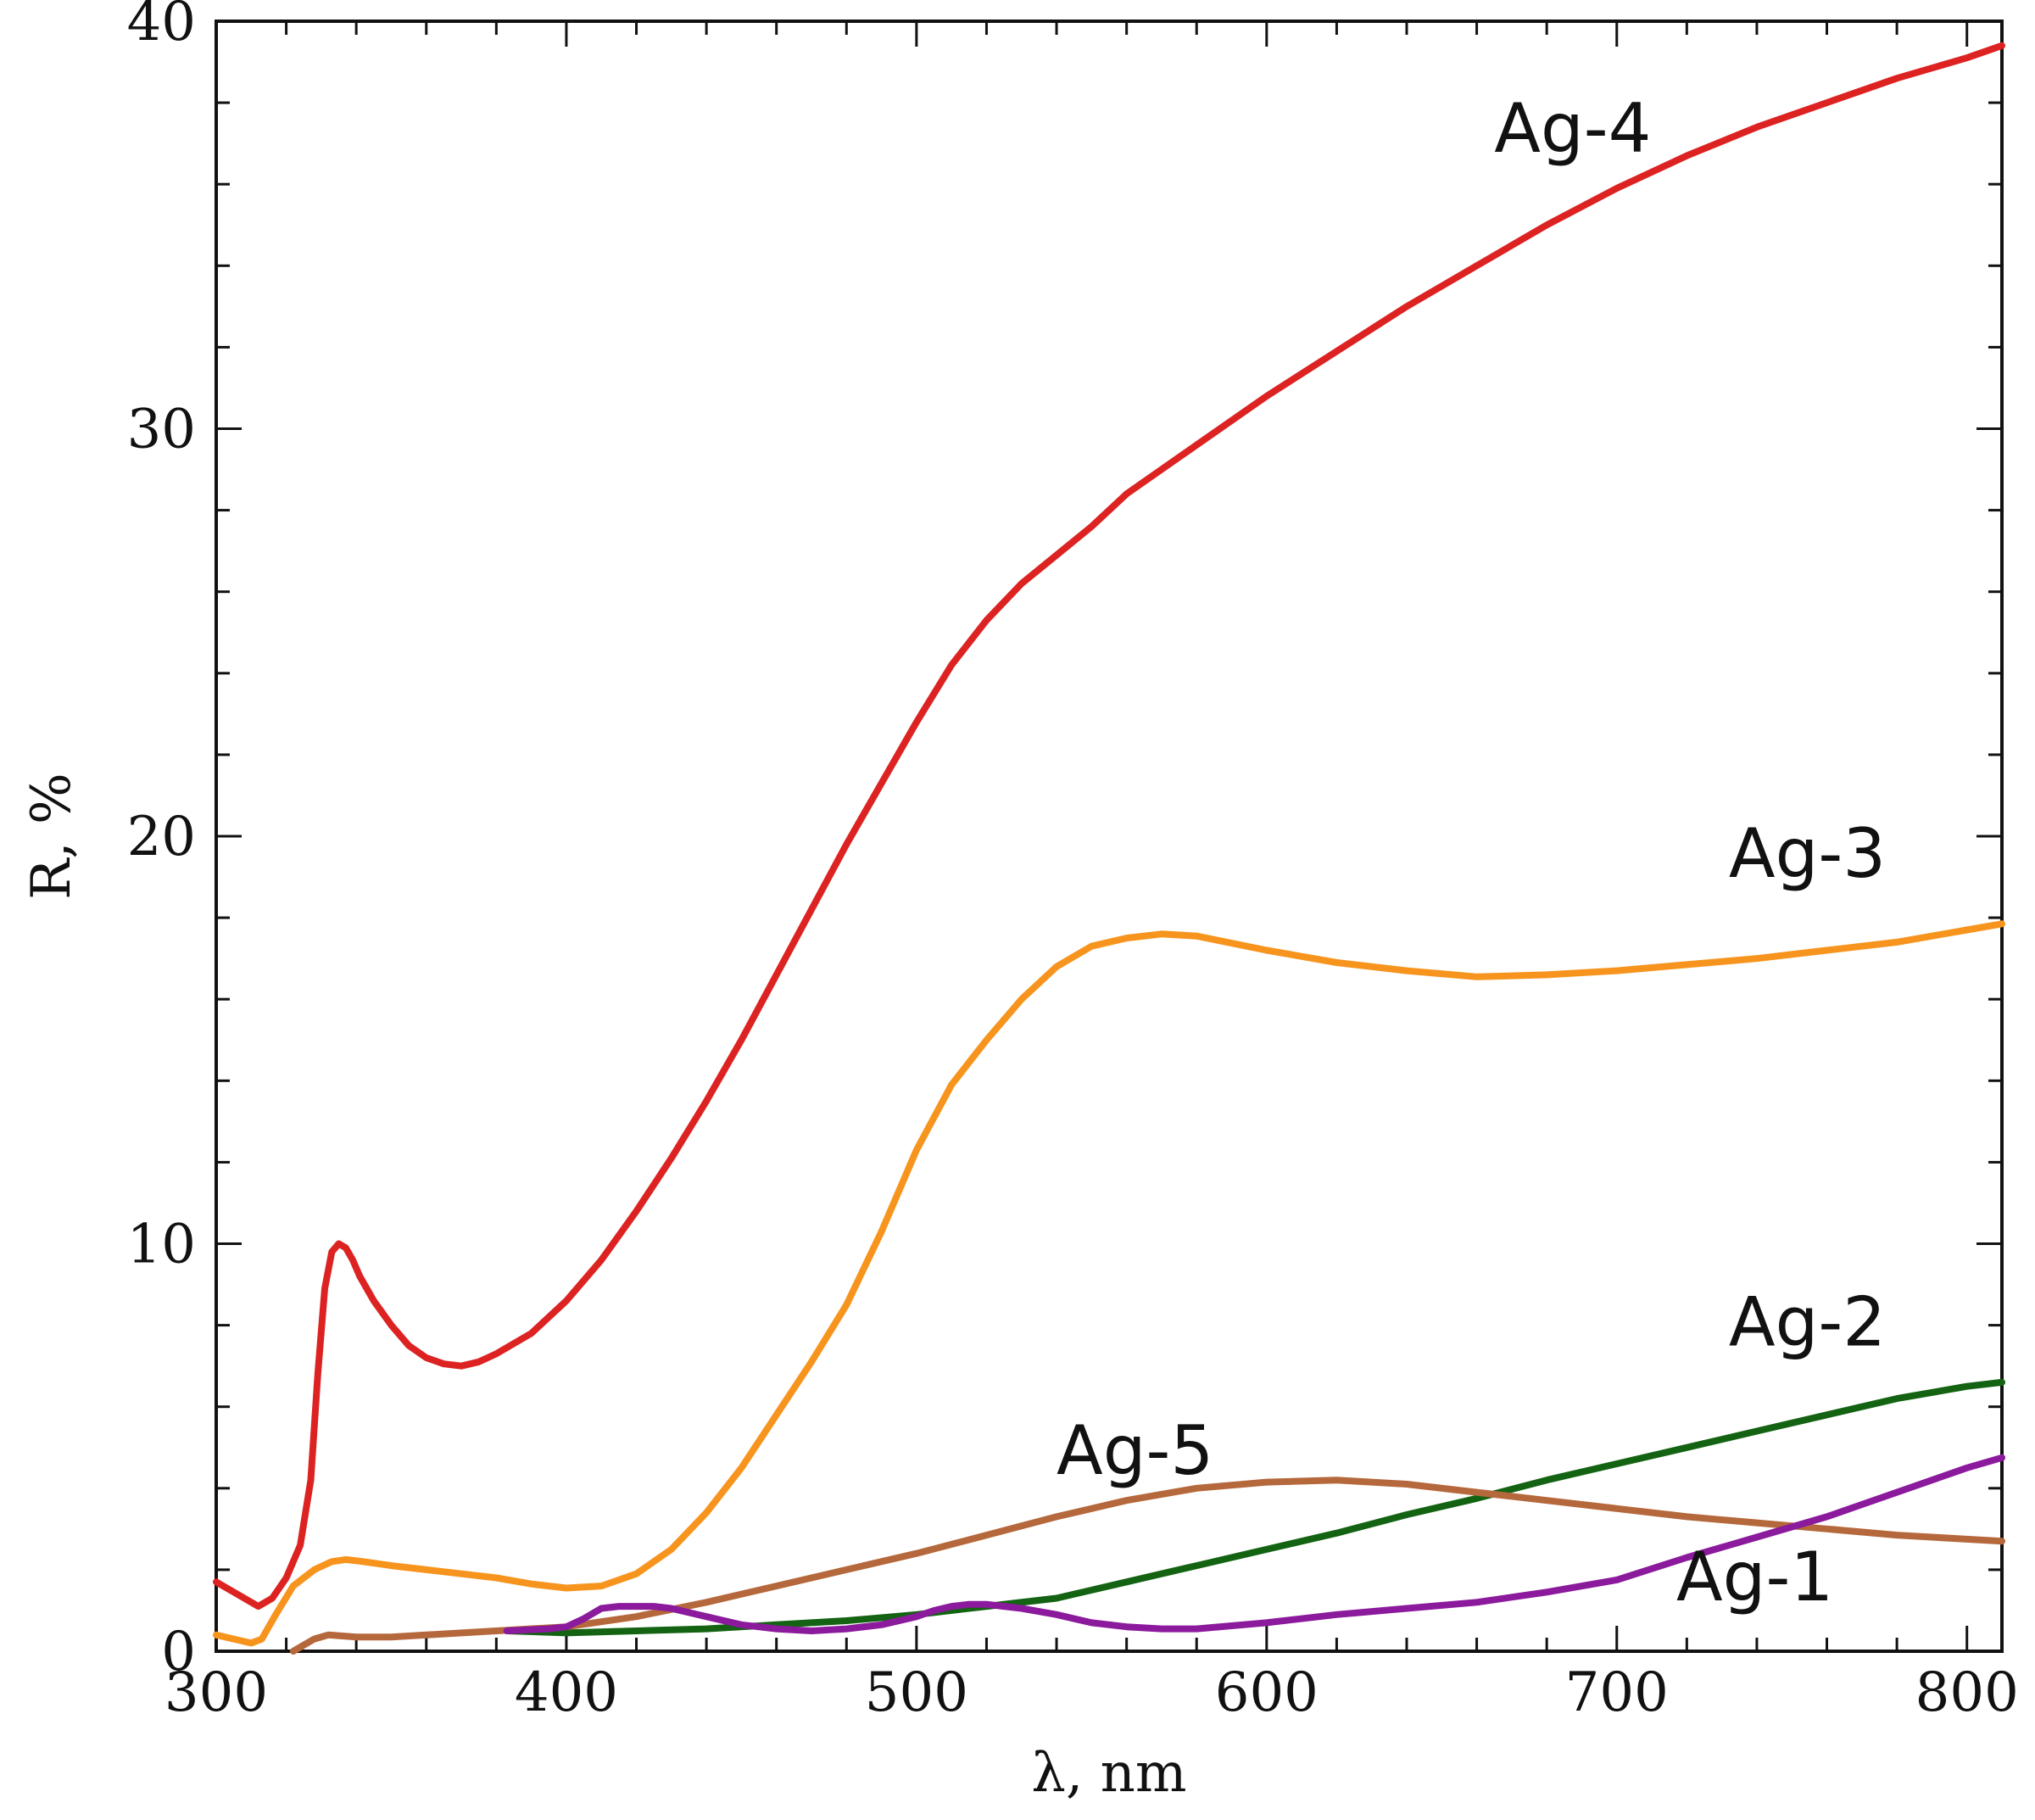 This screenshot has height=1820, width=2035. Describe the element at coordinates (916, 1692) in the screenshot. I see `x-tick-label: 500` at that location.